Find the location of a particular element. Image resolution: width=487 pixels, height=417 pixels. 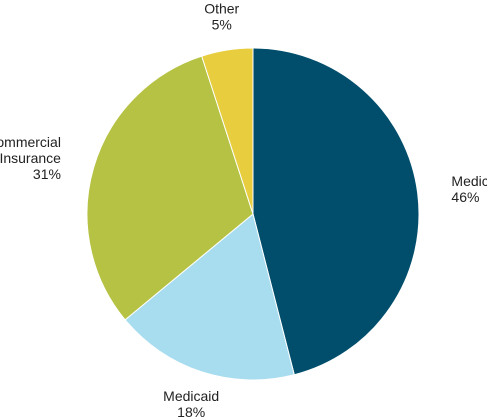

slice-value-label-commercial-insurance: 31% is located at coordinates (47, 174).